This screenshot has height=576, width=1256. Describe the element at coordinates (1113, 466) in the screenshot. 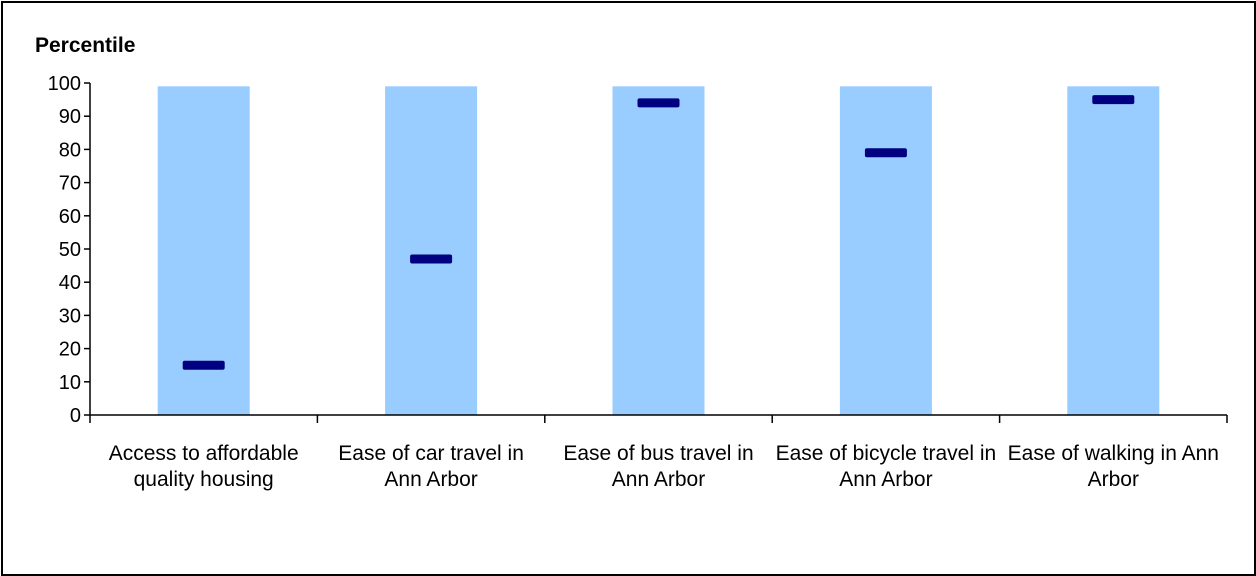

I see `category-label: Ease of walking in Ann Arbor` at that location.